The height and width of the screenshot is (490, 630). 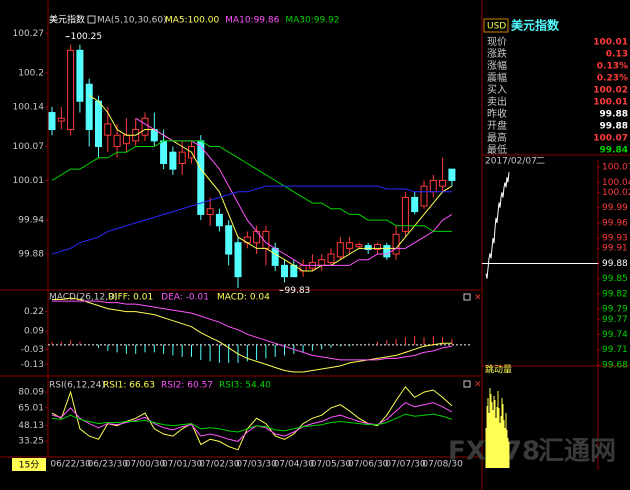 What do you see at coordinates (185, 298) in the screenshot?
I see `legend-entry: DEA: -0.01` at bounding box center [185, 298].